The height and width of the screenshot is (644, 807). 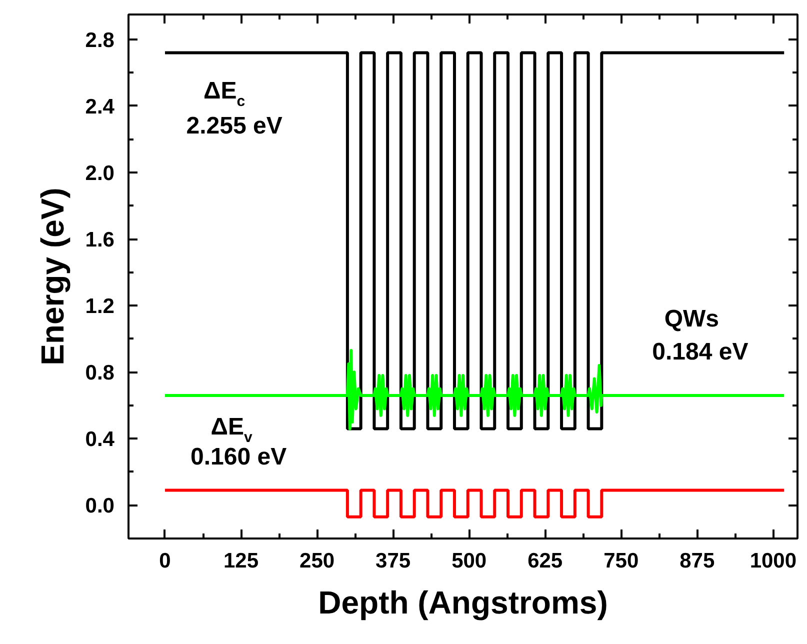 I want to click on y-tick-label: 2.8, so click(x=100, y=40).